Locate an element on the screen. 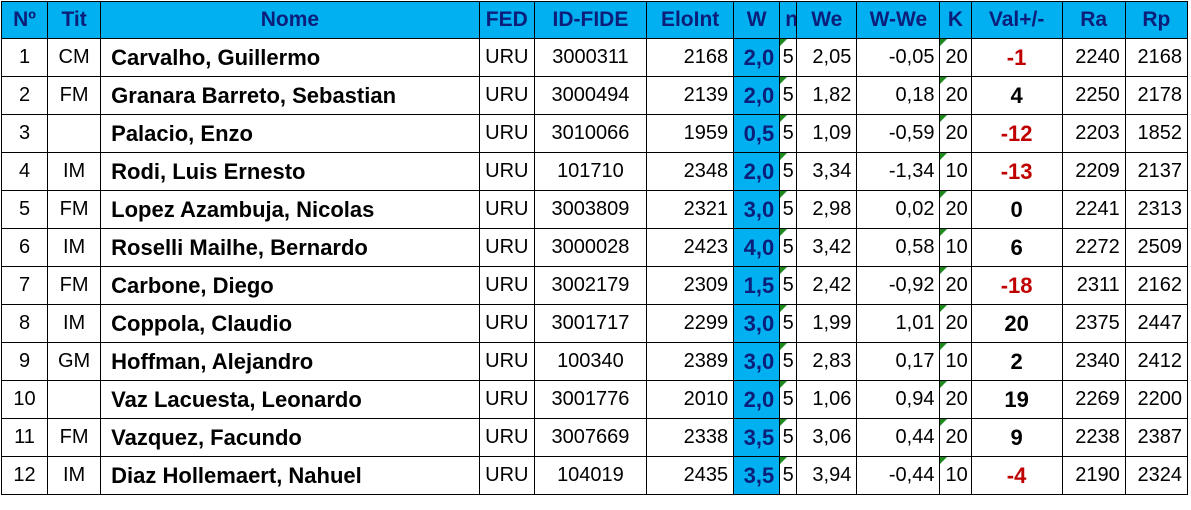 Image resolution: width=1191 pixels, height=510 pixels. average-rating: 2238 is located at coordinates (1093, 437).